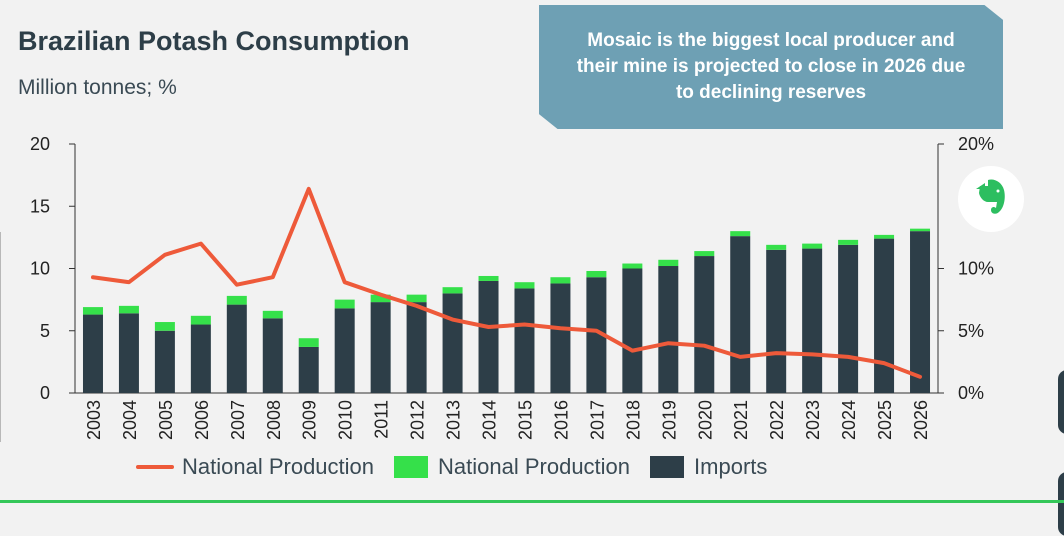 This screenshot has height=536, width=1064. I want to click on right-tick-label: 0%, so click(971, 393).